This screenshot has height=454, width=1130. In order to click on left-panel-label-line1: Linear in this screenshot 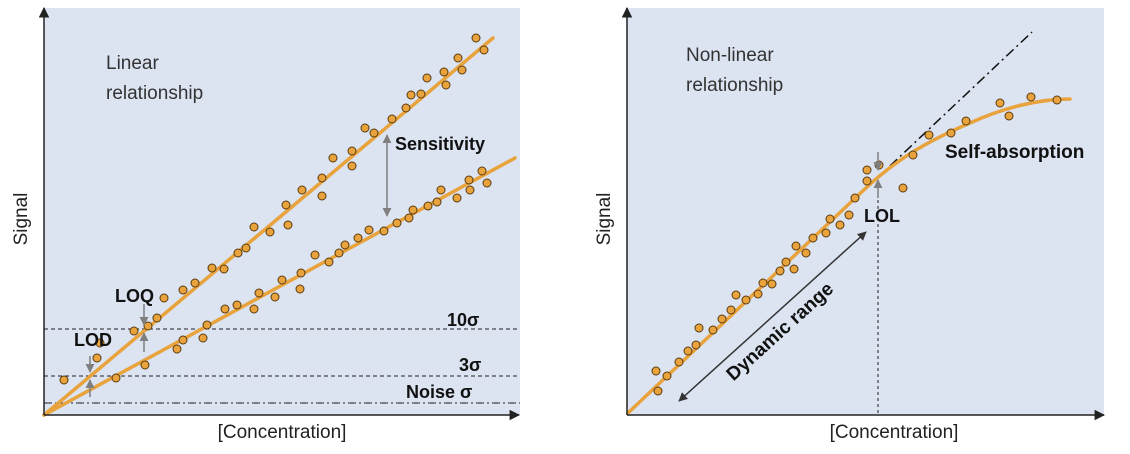, I will do `click(132, 63)`.